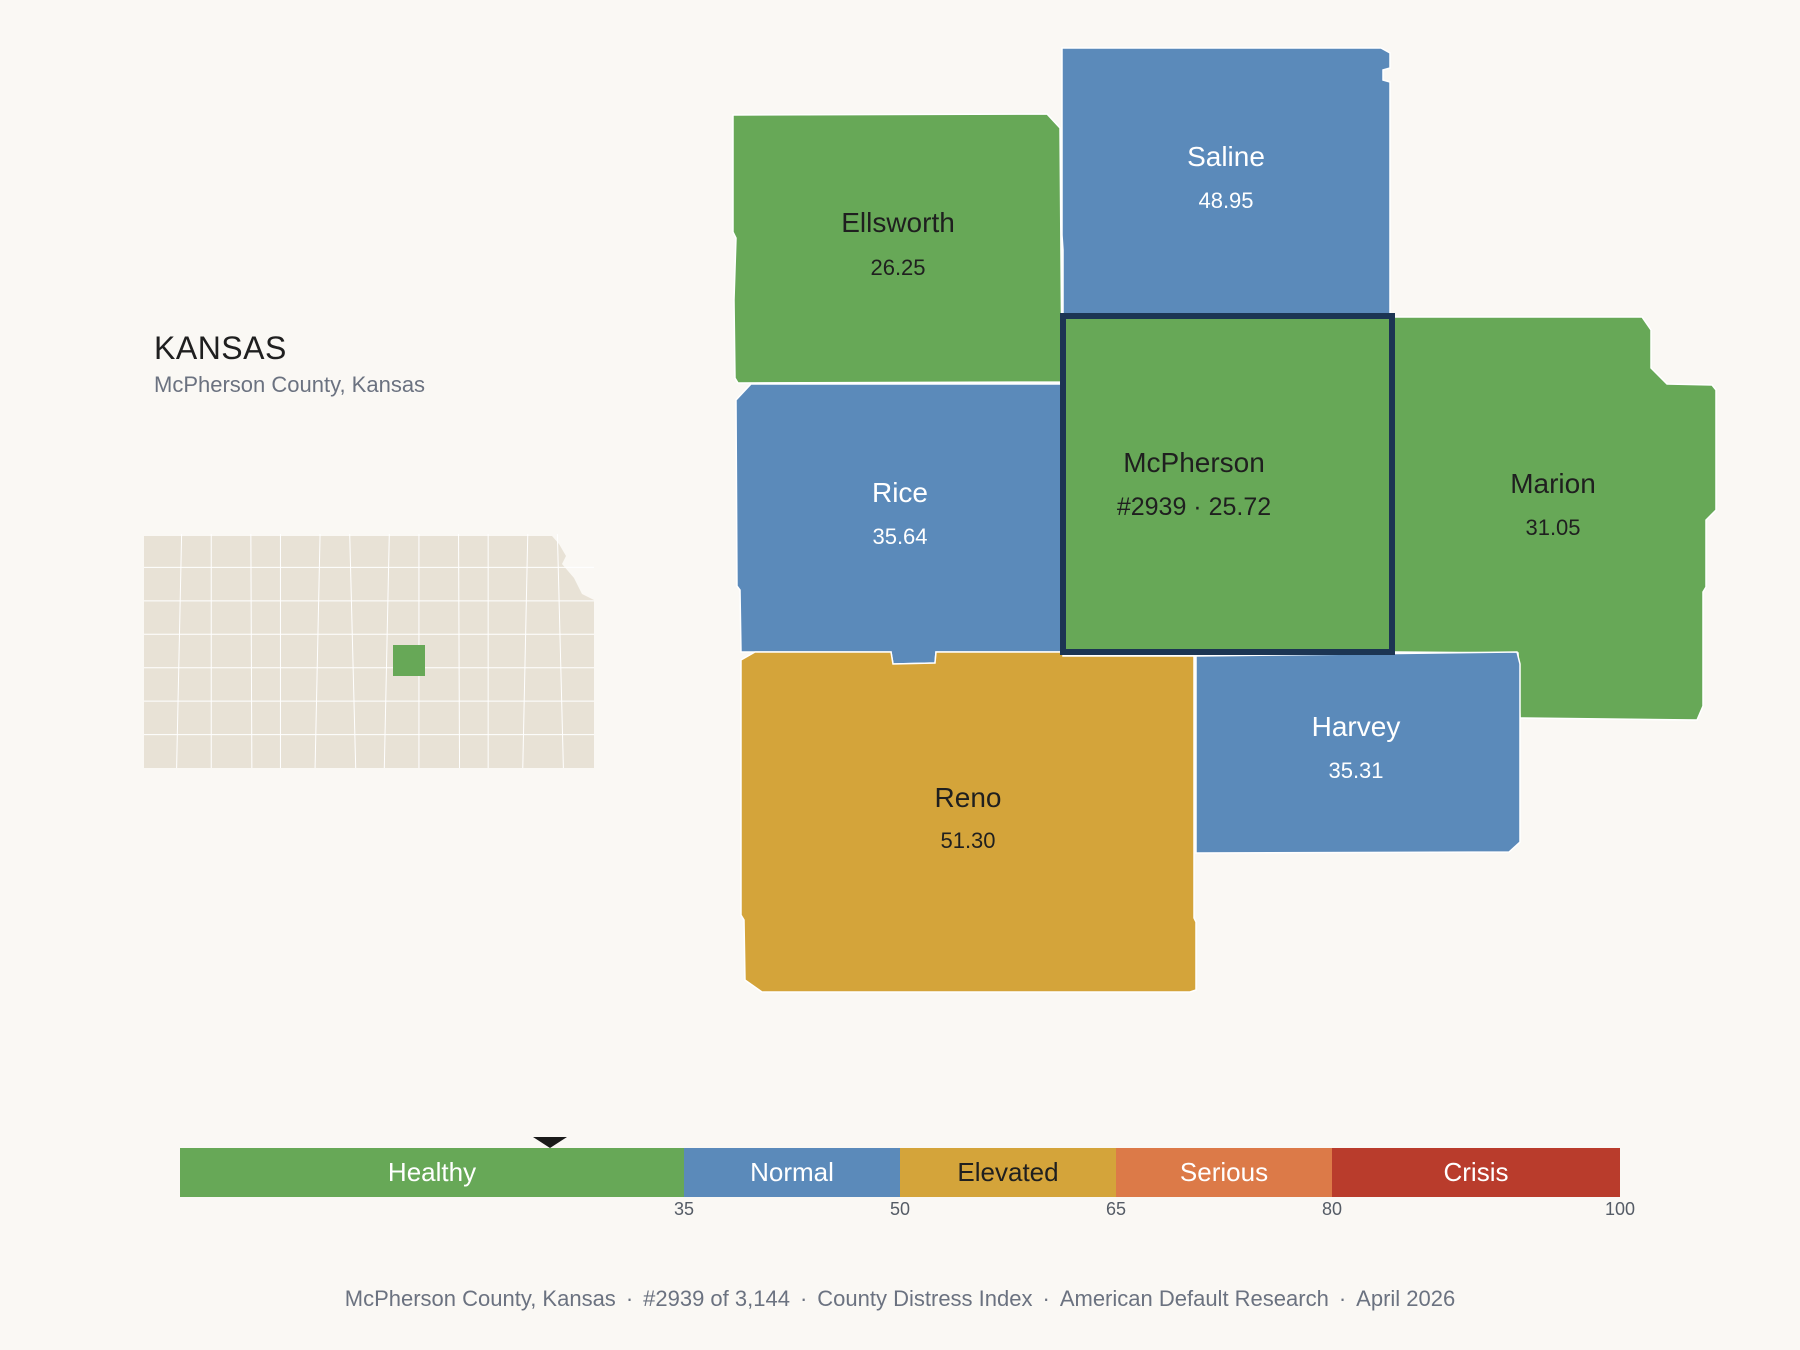 The width and height of the screenshot is (1800, 1350). What do you see at coordinates (1620, 1209) in the screenshot?
I see `scale-tick-label: 100` at bounding box center [1620, 1209].